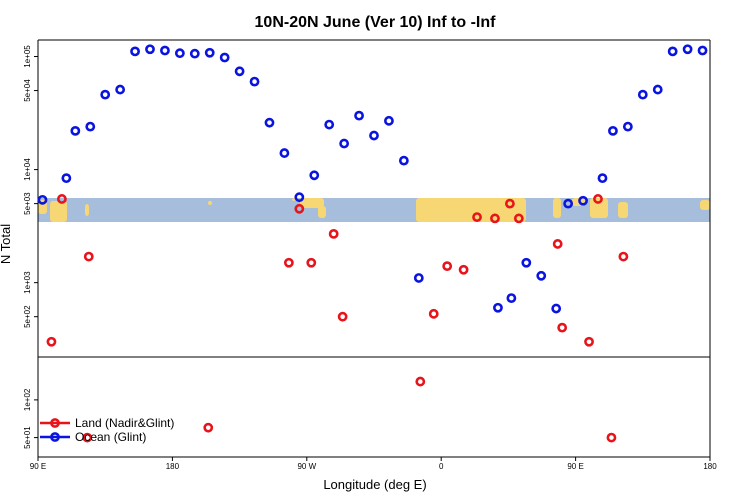 The height and width of the screenshot is (500, 750). I want to click on y-tick-label: 5e+02, so click(27, 316).